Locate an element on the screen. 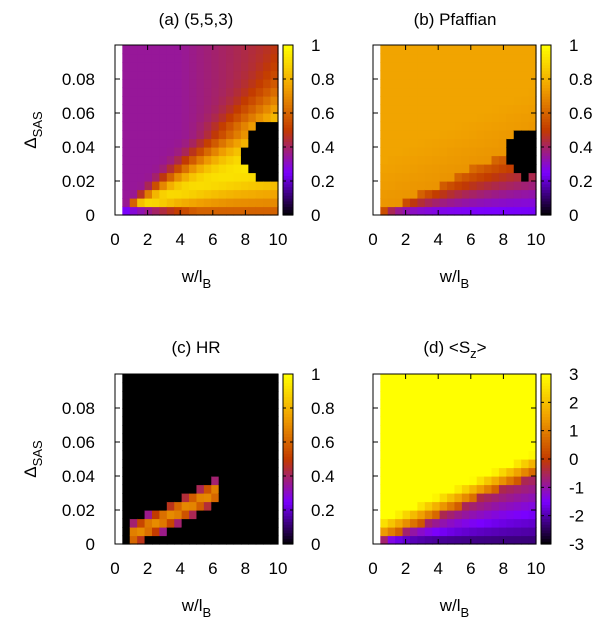 Image resolution: width=609 pixels, height=624 pixels. x-axis-label: w/lB is located at coordinates (454, 279).